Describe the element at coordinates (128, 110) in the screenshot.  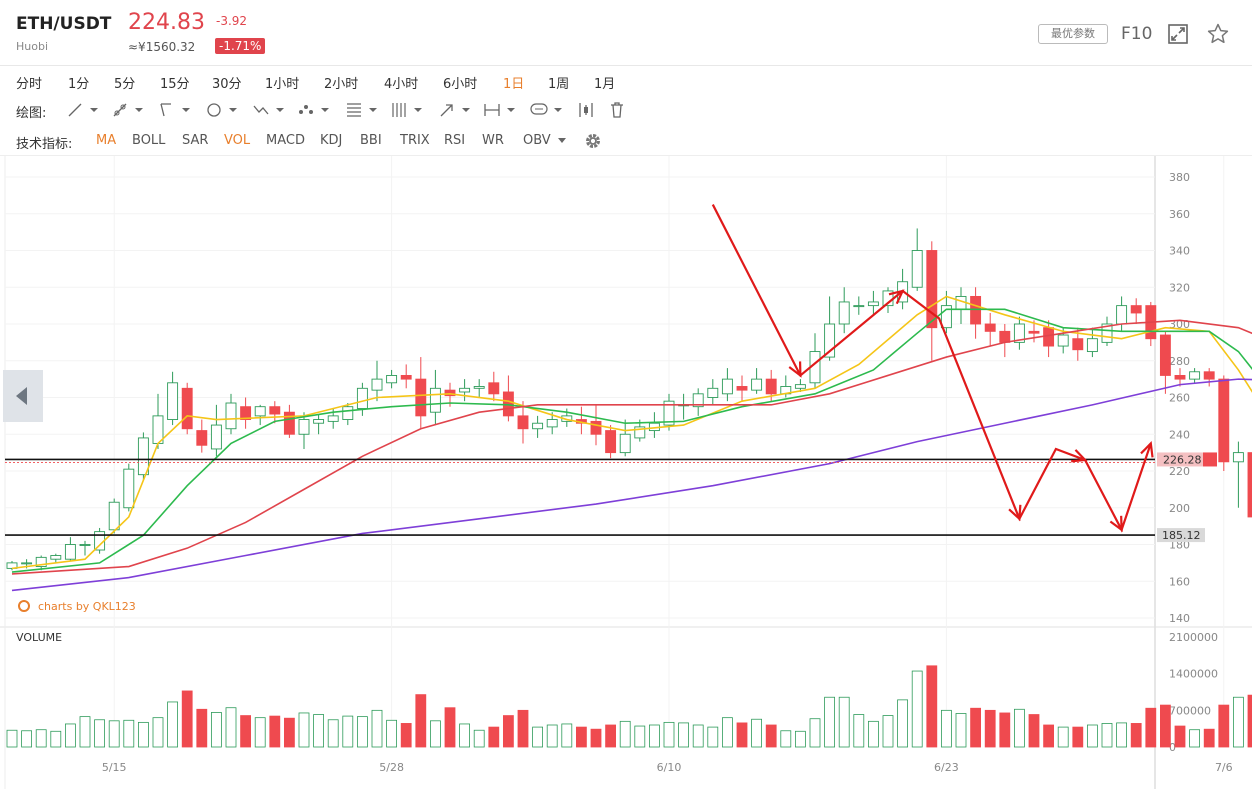
I see `ray-tool-icon` at that location.